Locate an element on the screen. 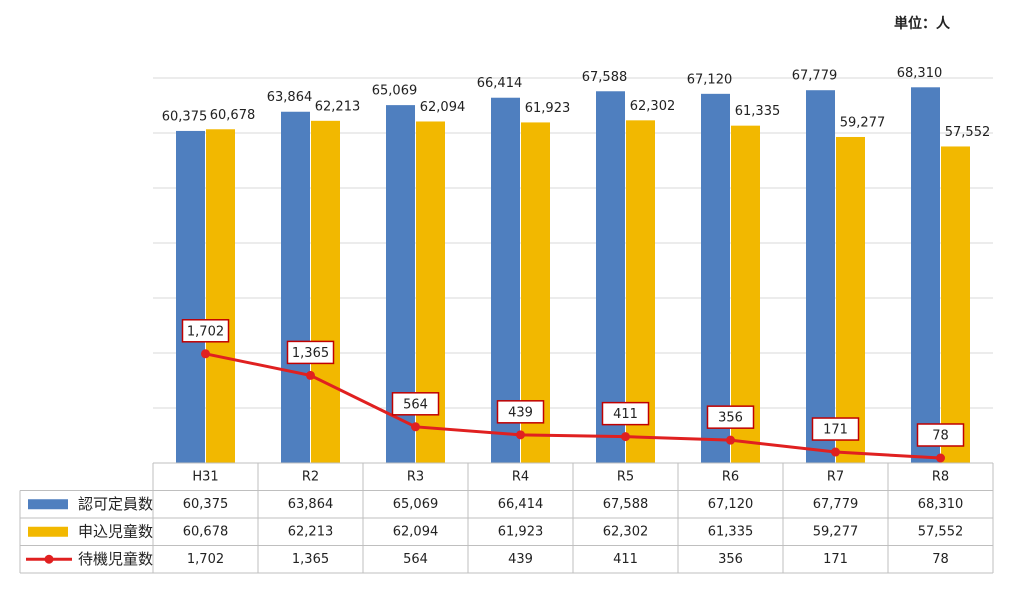  table-value: 439 is located at coordinates (520, 559).